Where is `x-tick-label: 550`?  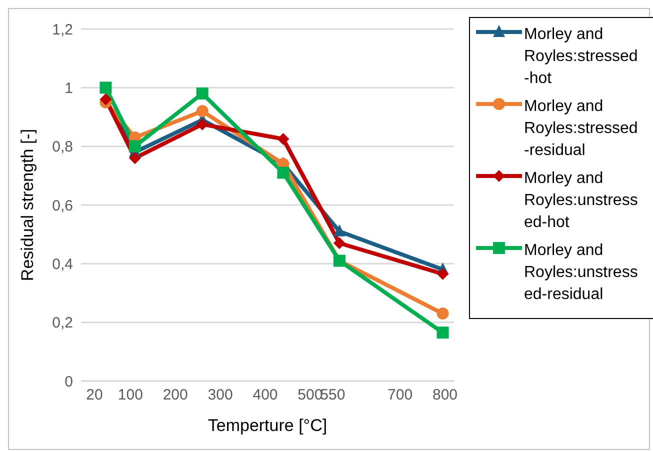 x-tick-label: 550 is located at coordinates (333, 395).